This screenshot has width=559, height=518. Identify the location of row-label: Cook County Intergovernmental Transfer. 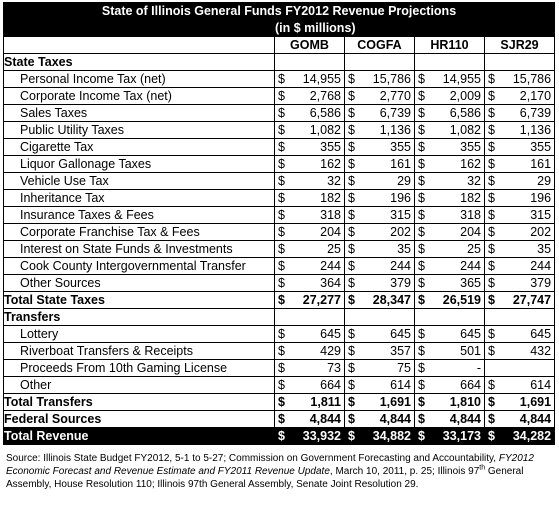
(139, 266).